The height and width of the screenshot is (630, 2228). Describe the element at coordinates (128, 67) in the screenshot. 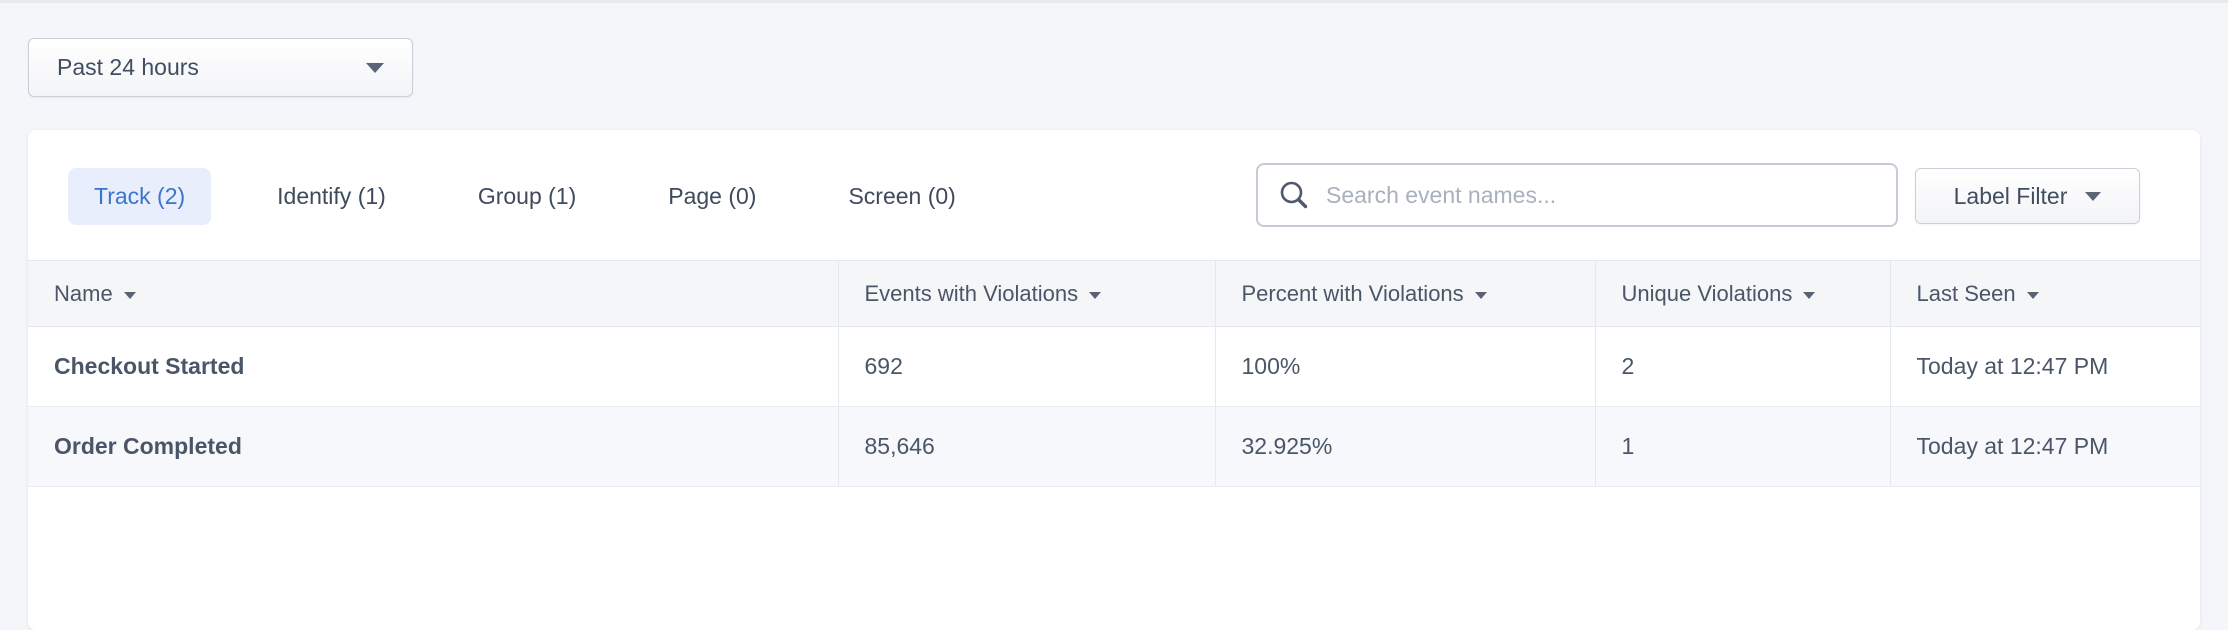

I see `time-range-value: Past 24 hours` at that location.